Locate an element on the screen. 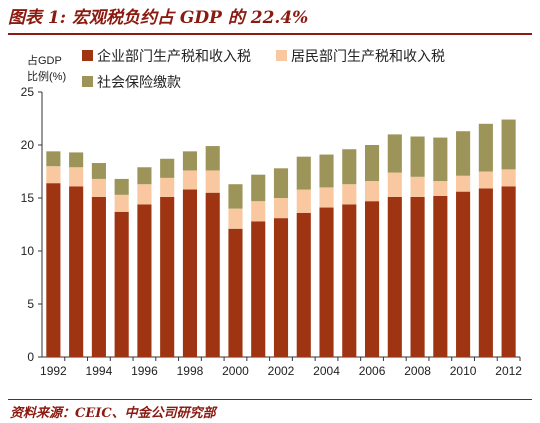  x-tick-label: 1996 is located at coordinates (144, 371).